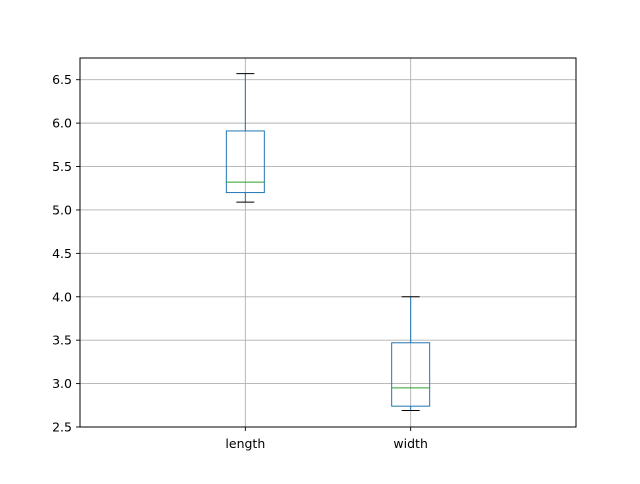 The height and width of the screenshot is (484, 640). I want to click on y-tick-label: 4.5, so click(62, 253).